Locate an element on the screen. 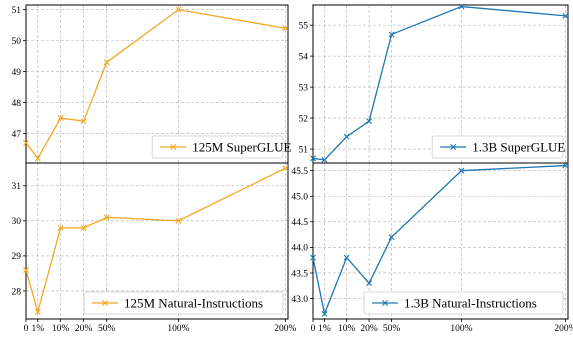 The width and height of the screenshot is (573, 338). y-tick-label: 45.5 is located at coordinates (299, 172).